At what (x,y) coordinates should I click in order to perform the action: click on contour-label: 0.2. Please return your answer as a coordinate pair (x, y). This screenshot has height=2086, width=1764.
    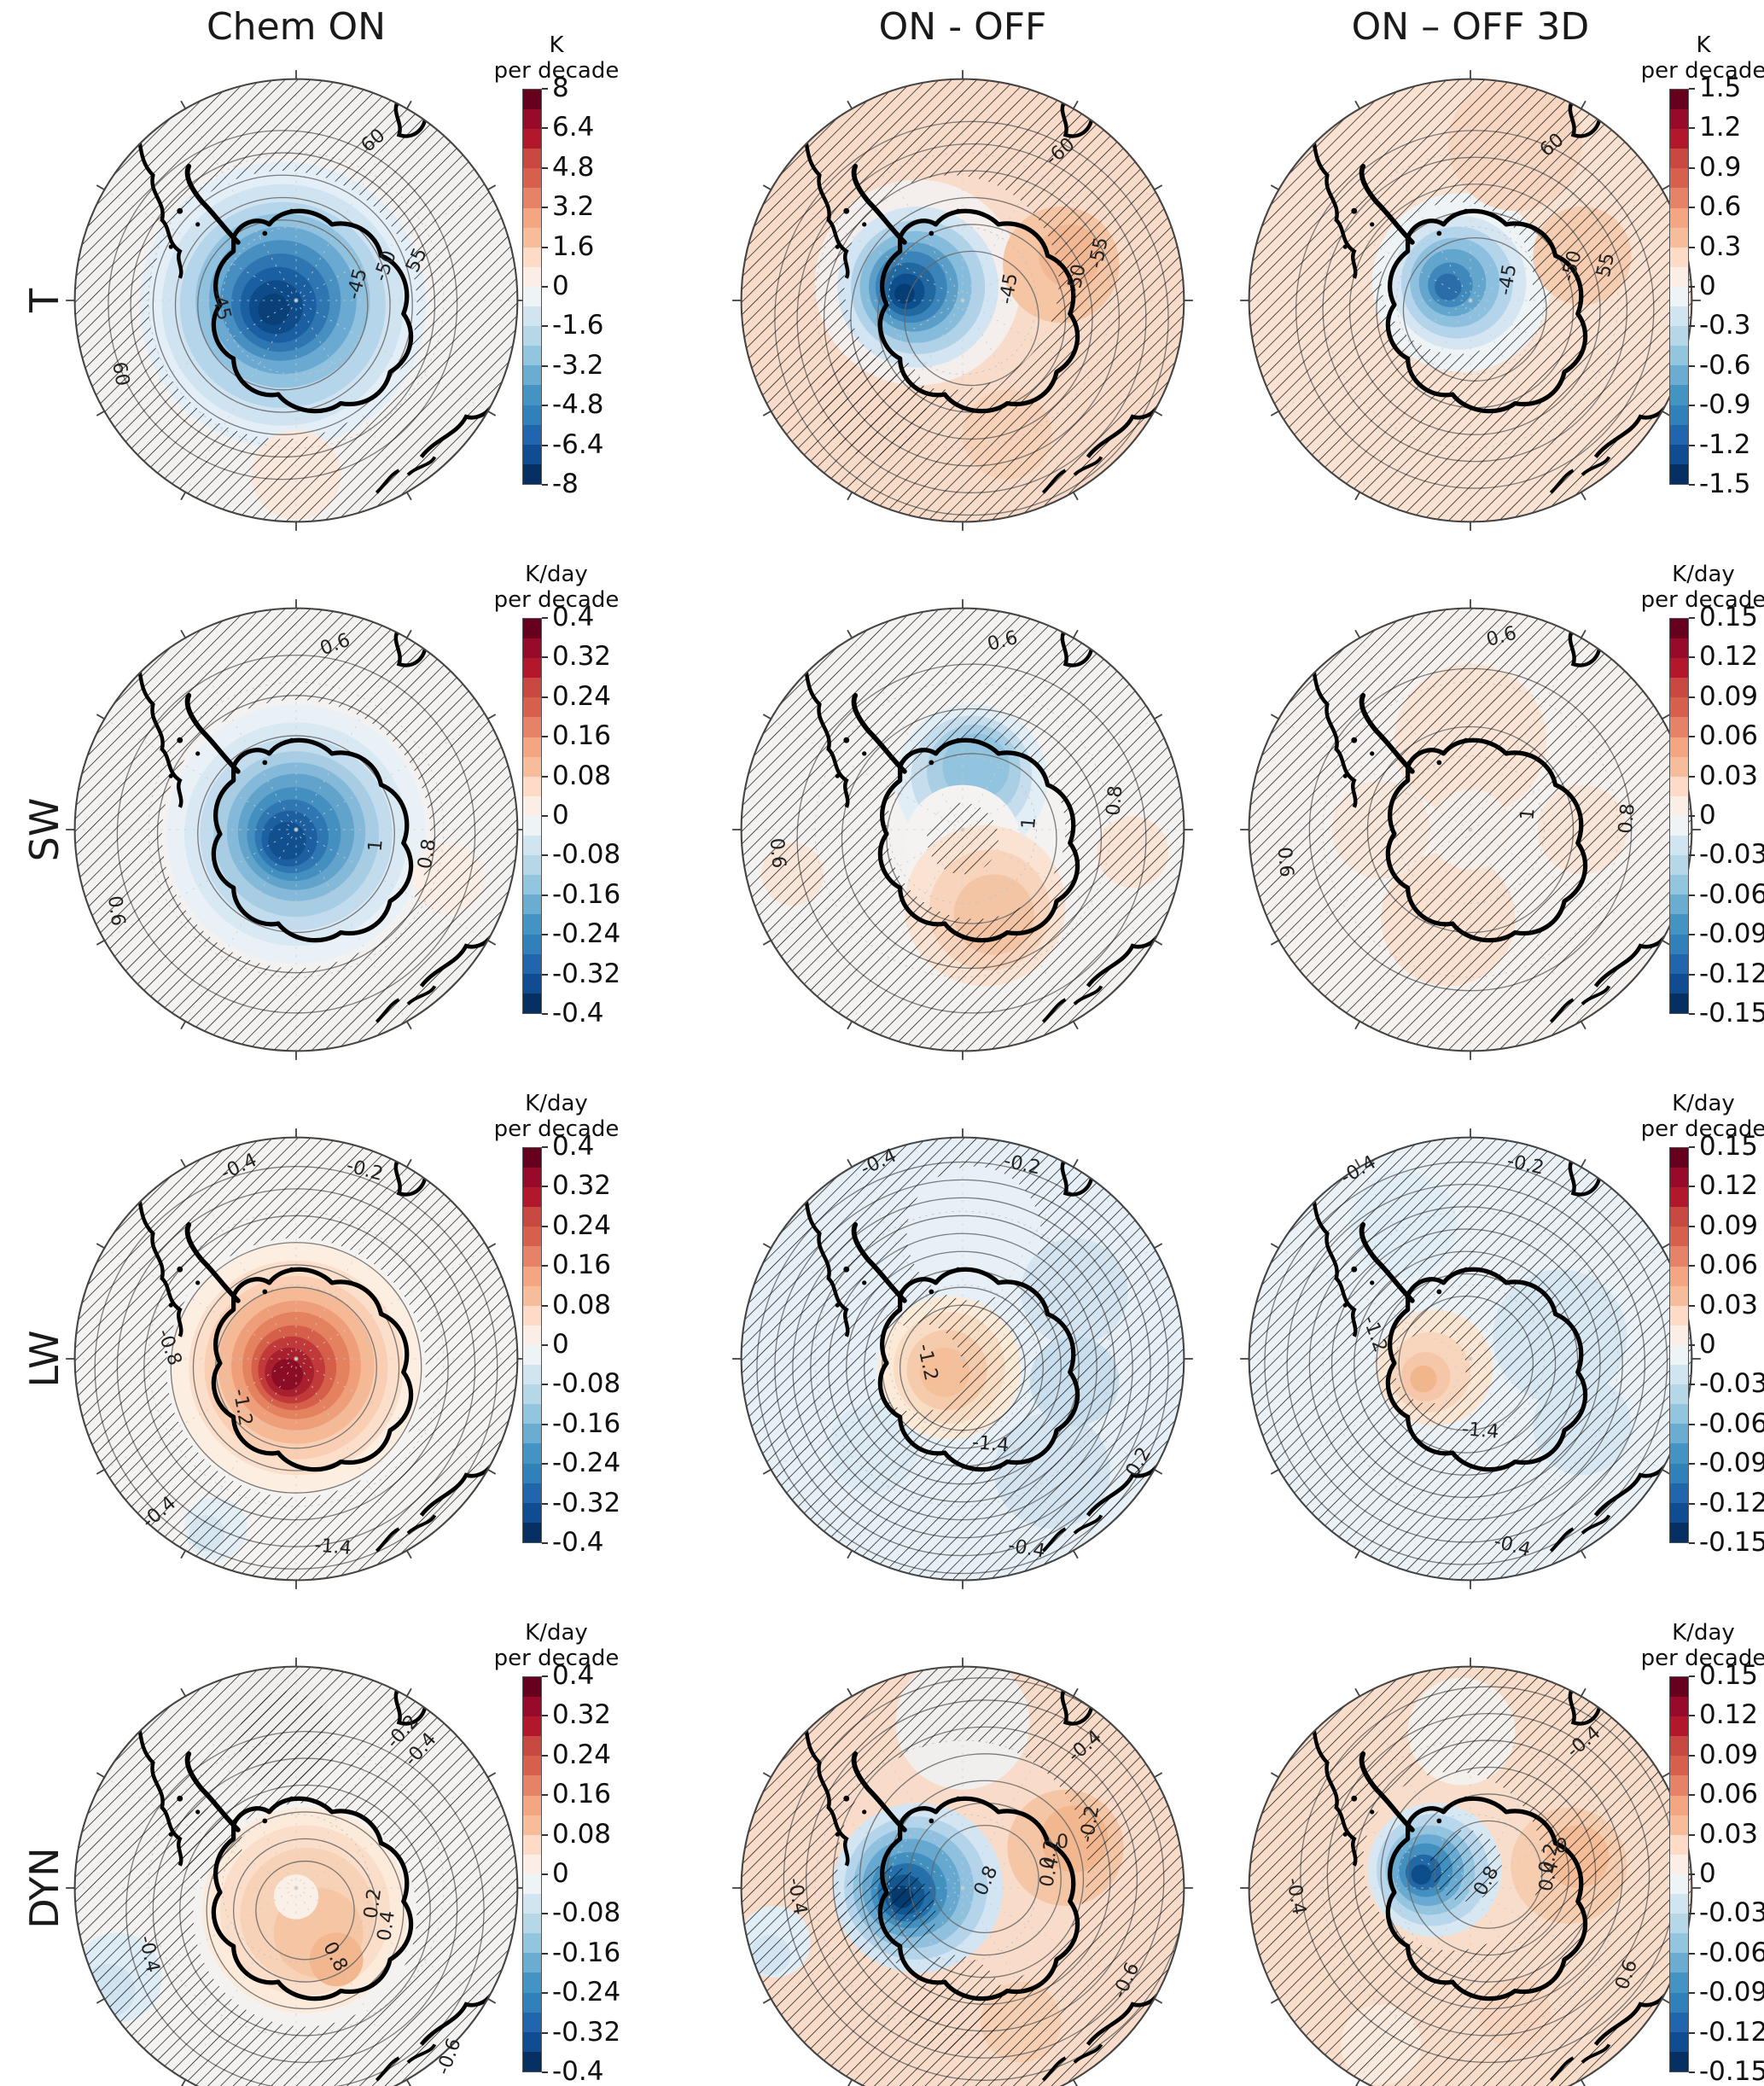
    Looking at the image, I should click on (373, 1903).